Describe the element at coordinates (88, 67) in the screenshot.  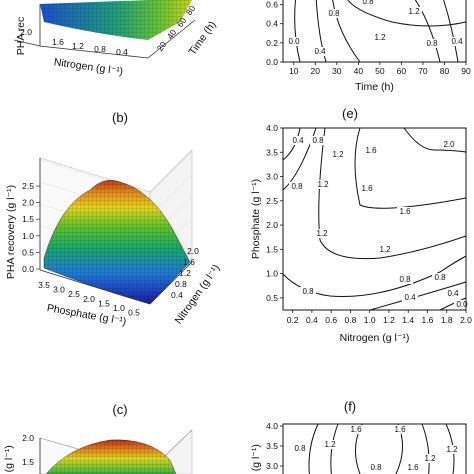
I see `x-axis-title-a: Nitrogen (g l⁻¹)` at that location.